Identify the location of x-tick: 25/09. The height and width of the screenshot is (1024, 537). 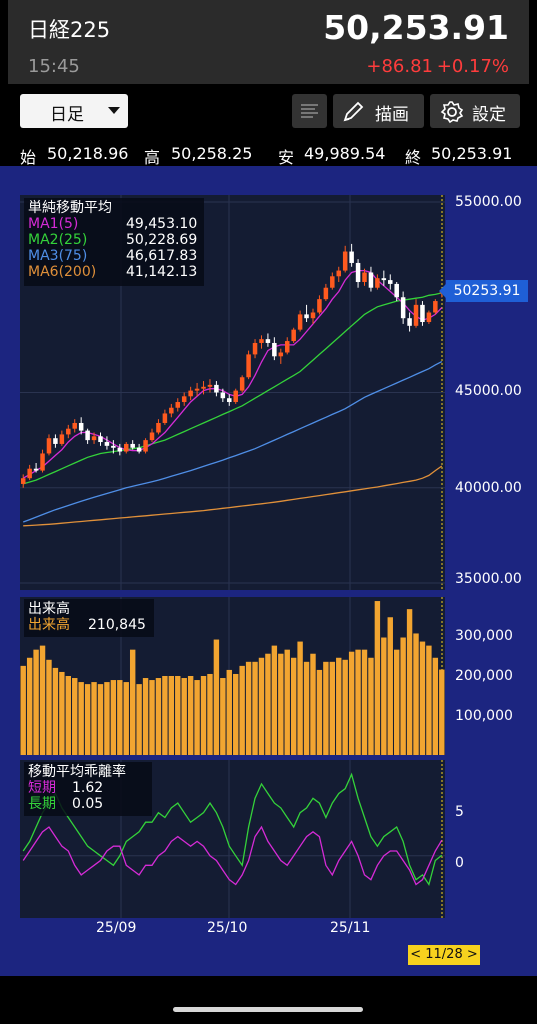
(116, 928).